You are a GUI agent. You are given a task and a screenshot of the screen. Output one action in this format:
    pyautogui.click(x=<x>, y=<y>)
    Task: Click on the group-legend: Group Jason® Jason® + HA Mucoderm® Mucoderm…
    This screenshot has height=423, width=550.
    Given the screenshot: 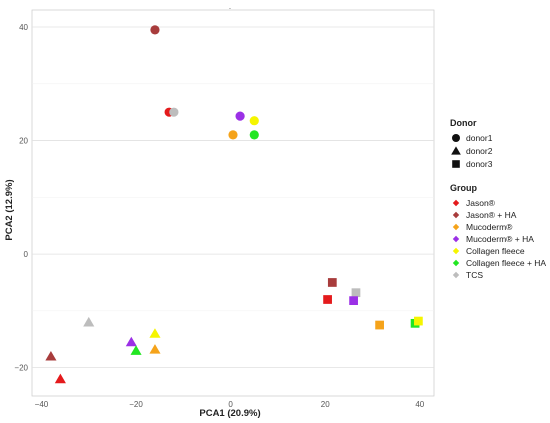 What is the action you would take?
    pyautogui.click(x=498, y=231)
    